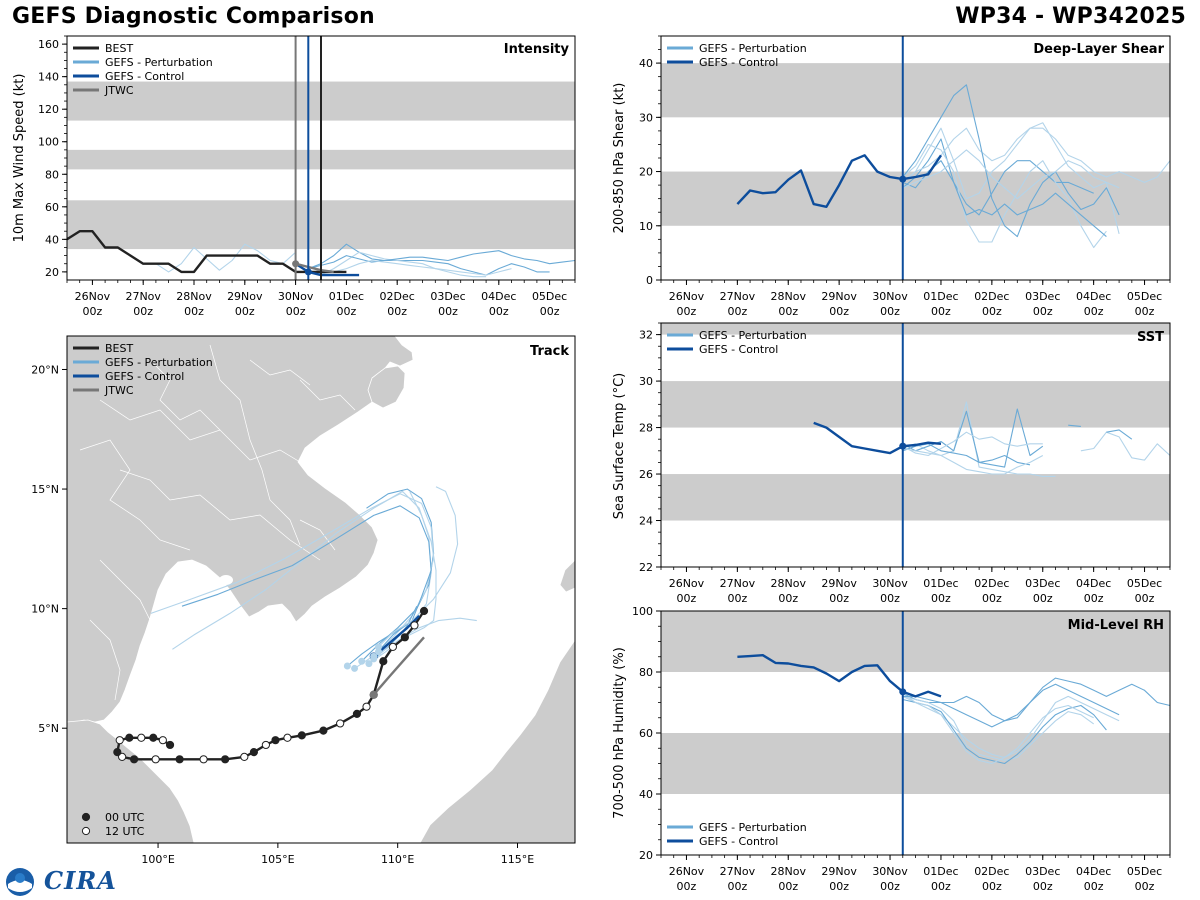 This screenshot has width=1200, height=900. Describe the element at coordinates (642, 611) in the screenshot. I see `rh-ytick-label: 100` at that location.